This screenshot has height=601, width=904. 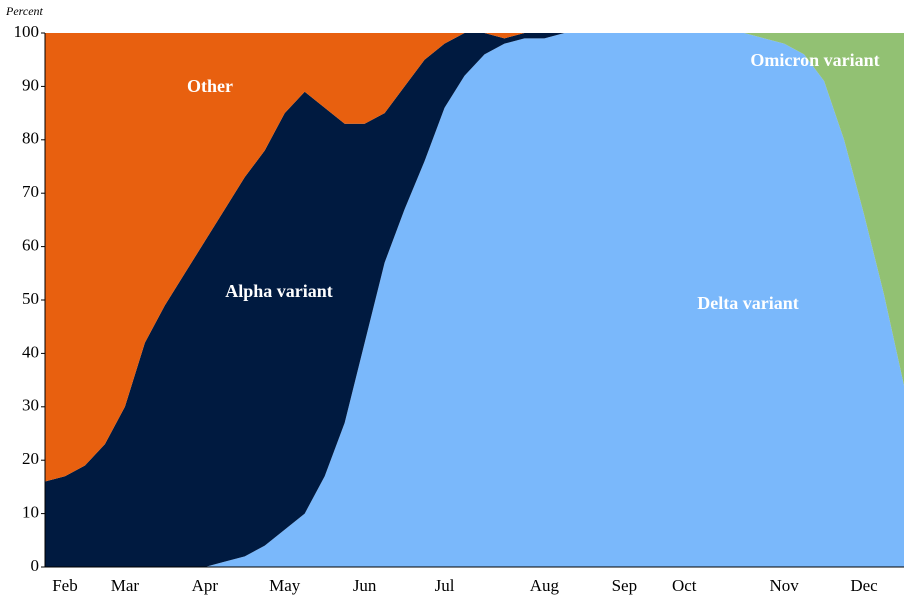 I want to click on series-label: Omicron variant, so click(x=814, y=60).